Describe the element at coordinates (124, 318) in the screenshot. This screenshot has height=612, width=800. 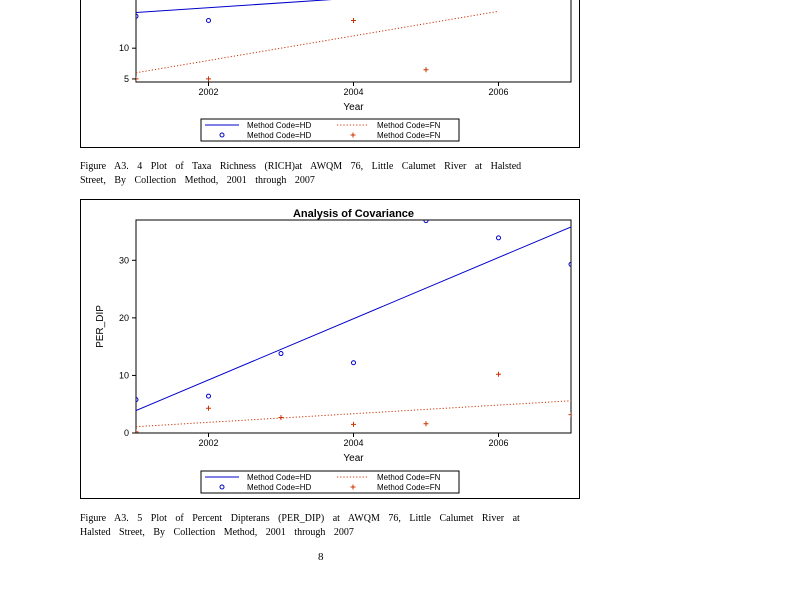
I see `y-tick-label: 20` at that location.